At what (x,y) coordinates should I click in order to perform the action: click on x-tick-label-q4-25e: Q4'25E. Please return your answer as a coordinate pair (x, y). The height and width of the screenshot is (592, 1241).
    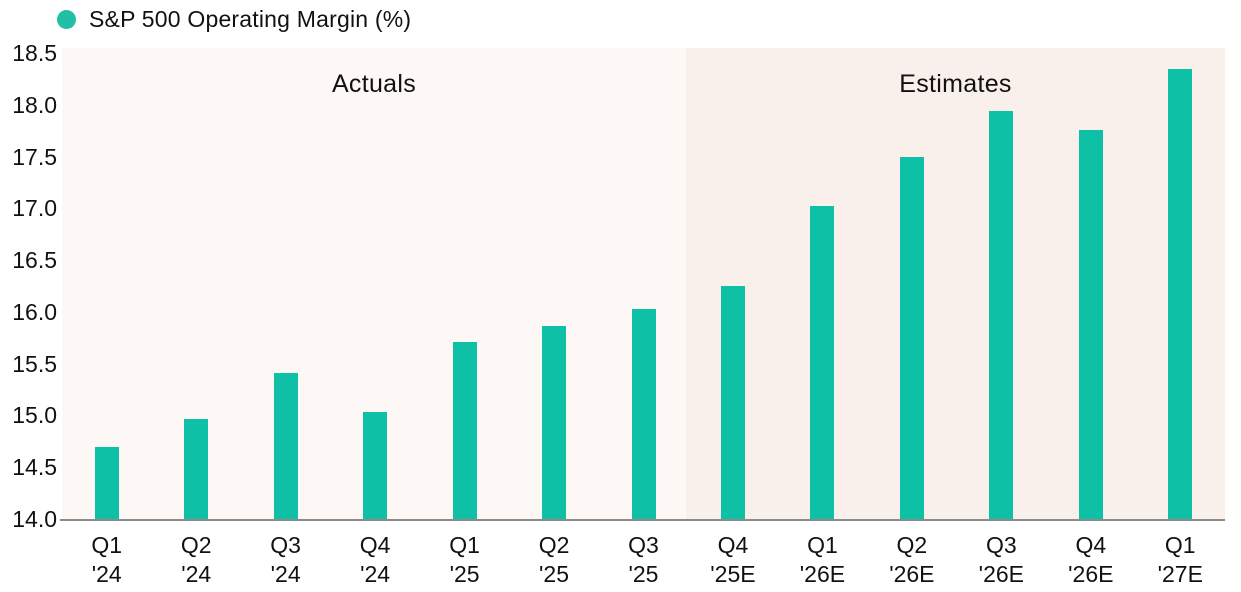
    Looking at the image, I should click on (733, 559).